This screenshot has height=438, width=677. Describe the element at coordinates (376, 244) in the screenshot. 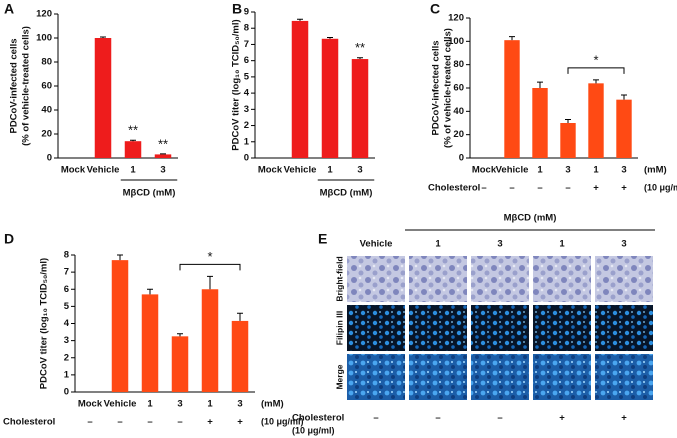

I see `column-label: Vehicle` at that location.